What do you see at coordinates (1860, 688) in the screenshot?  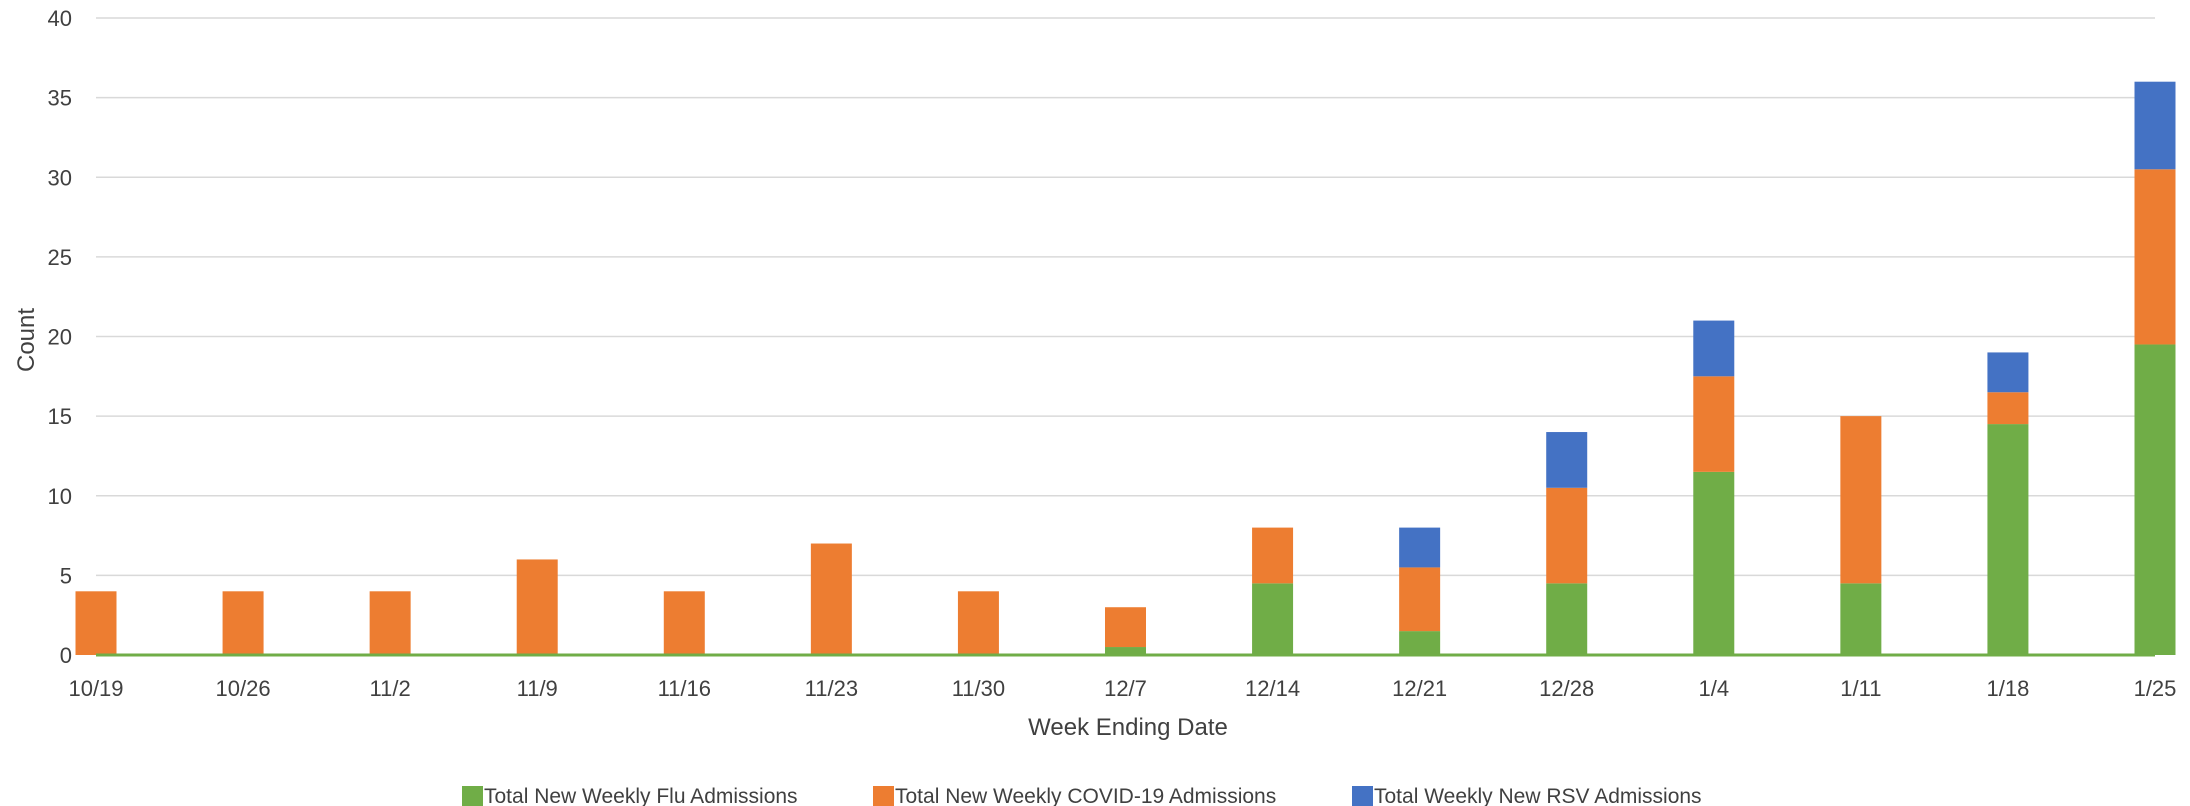 I see `x-tick-label: 1/11` at bounding box center [1860, 688].